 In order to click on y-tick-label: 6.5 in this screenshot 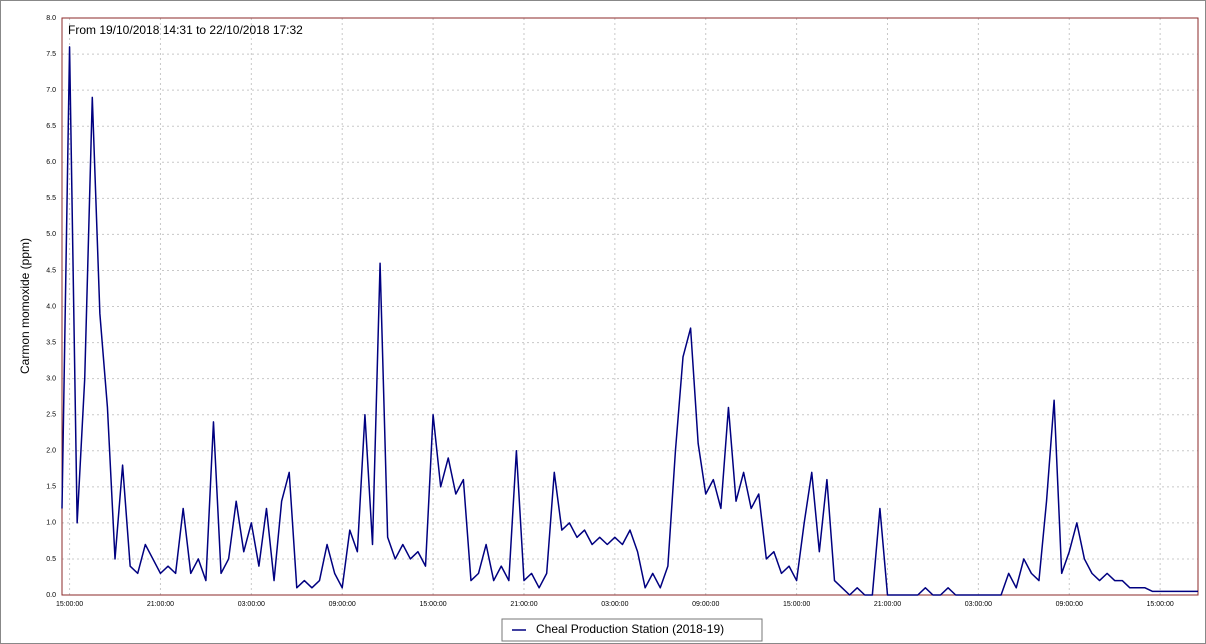, I will do `click(51, 126)`.